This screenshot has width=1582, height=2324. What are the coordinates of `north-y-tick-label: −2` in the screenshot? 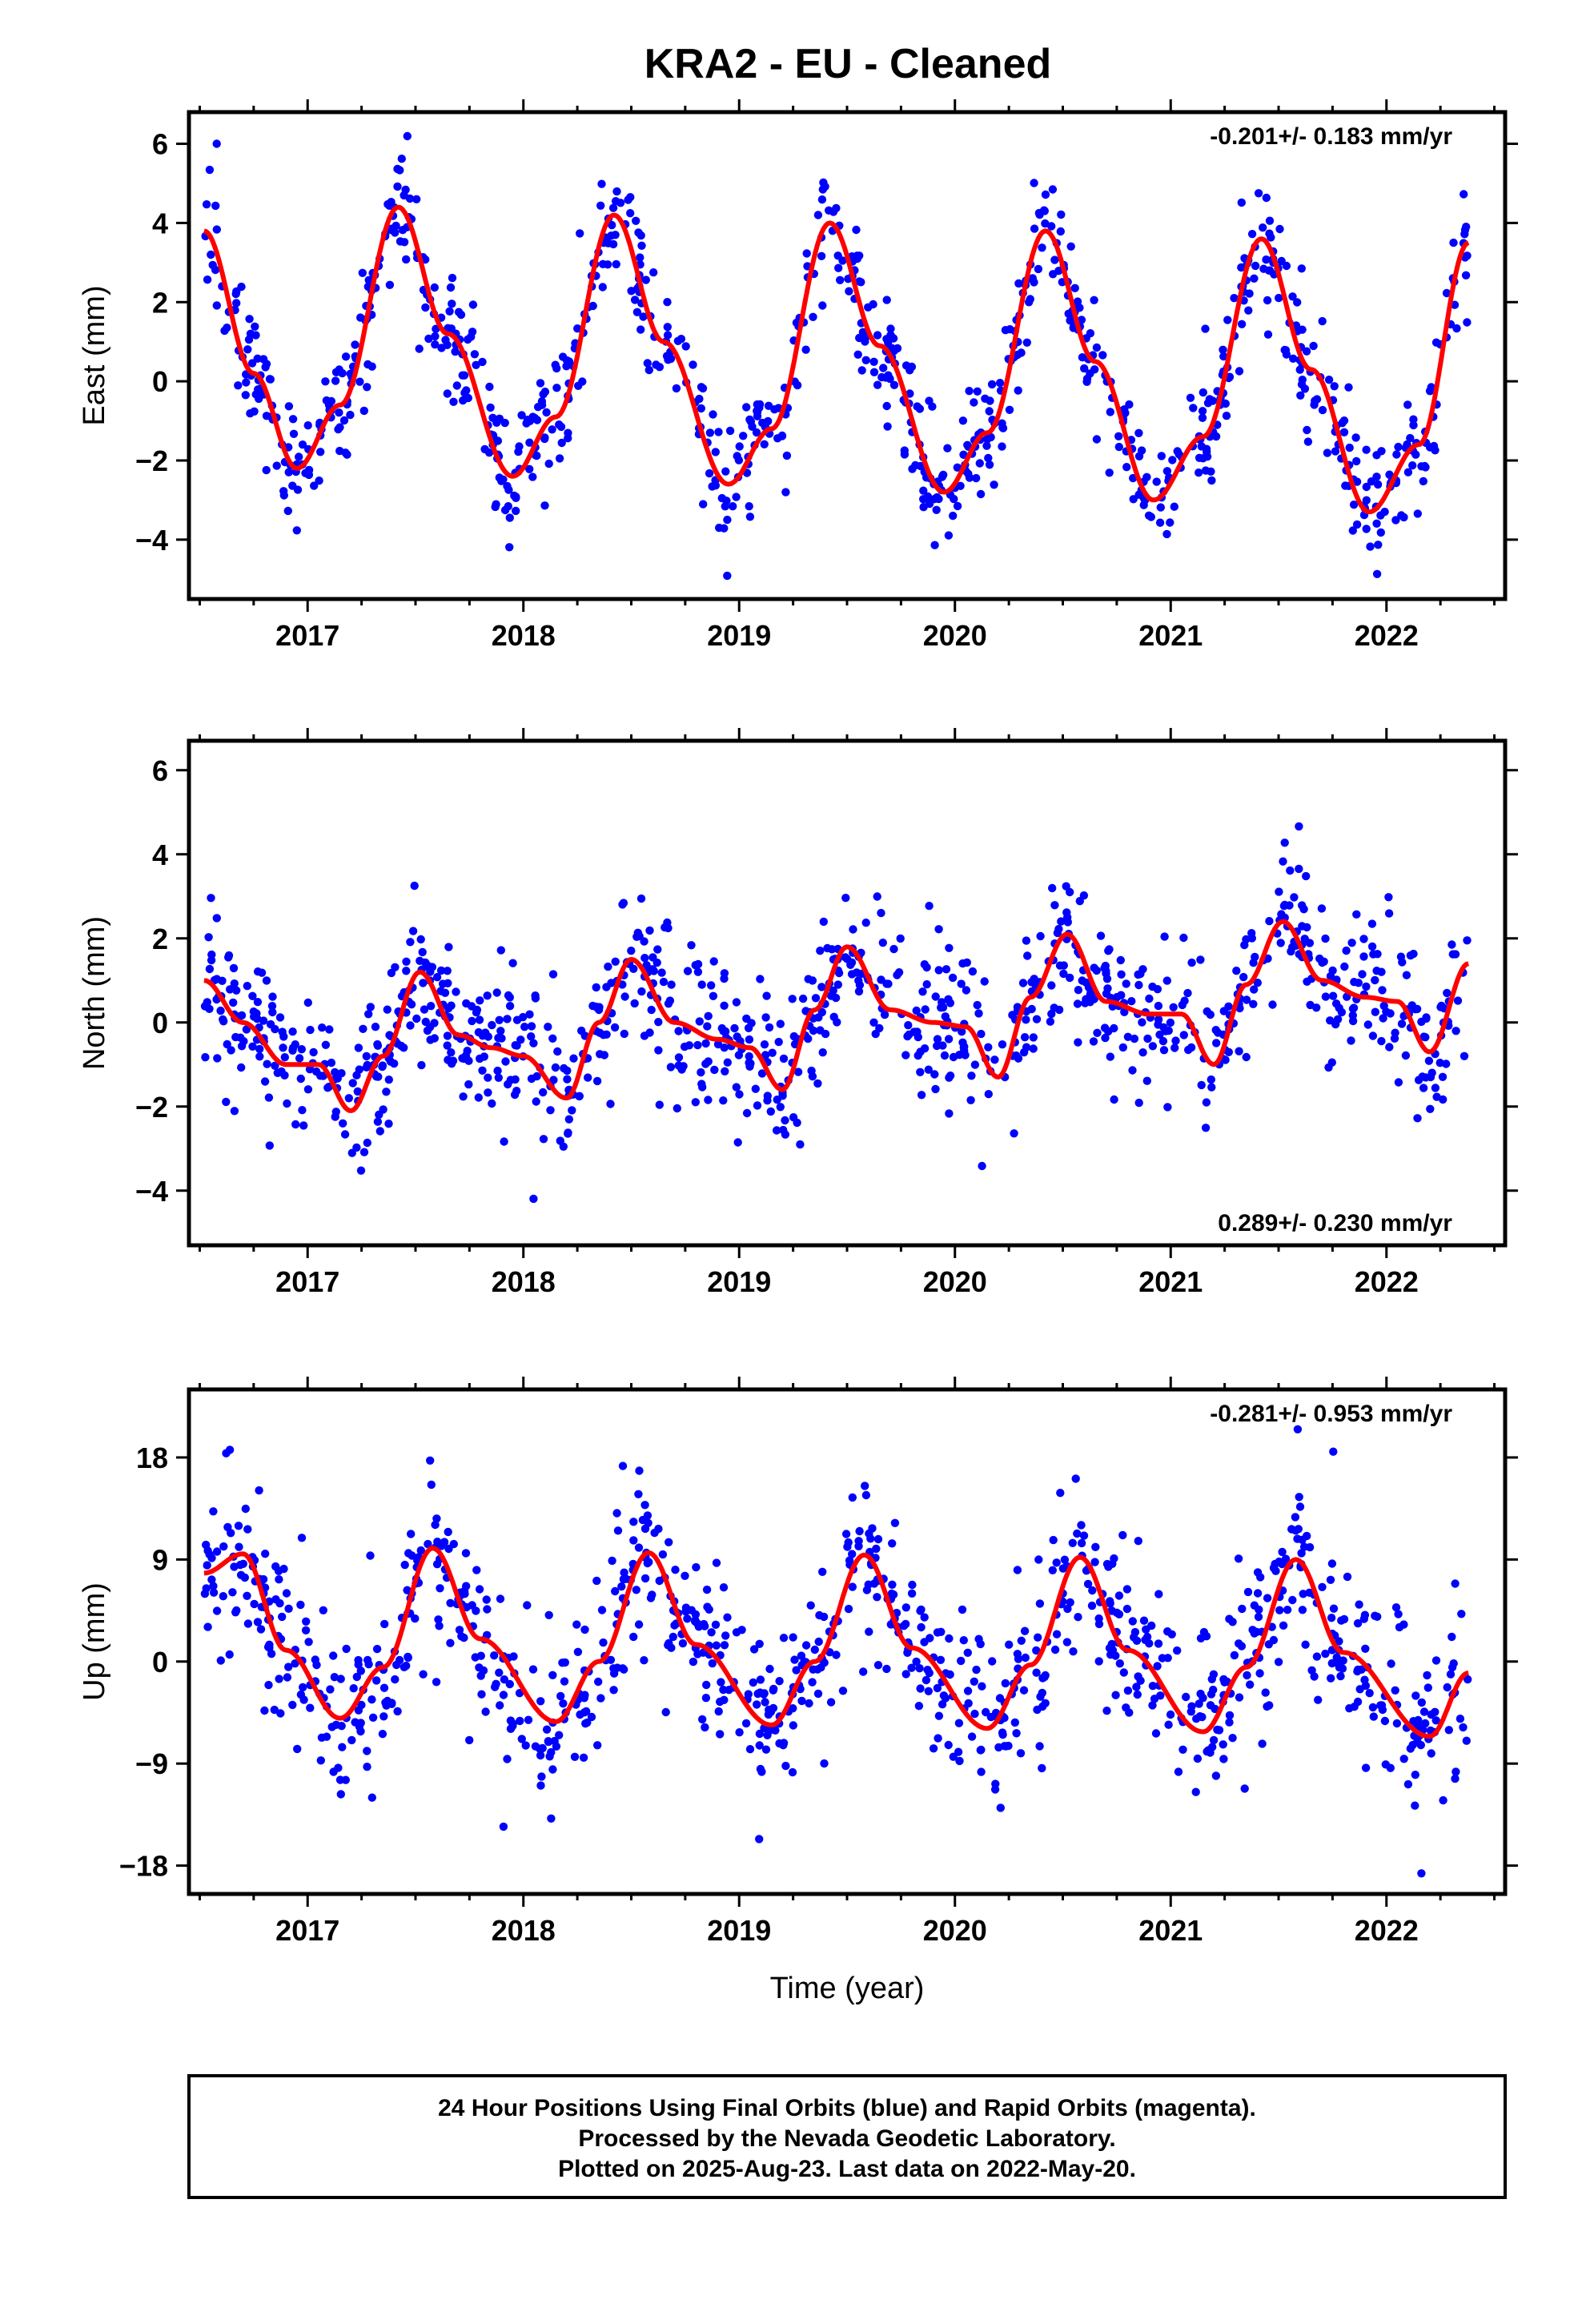 It's located at (151, 1107).